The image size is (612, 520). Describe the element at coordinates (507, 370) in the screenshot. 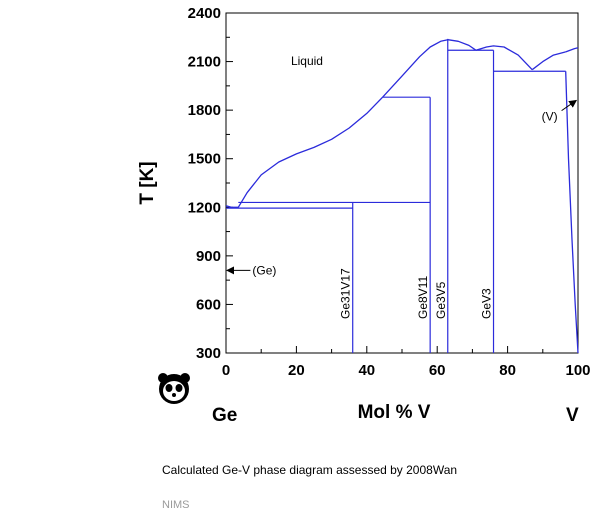

I see `x-tick-label: 80` at that location.